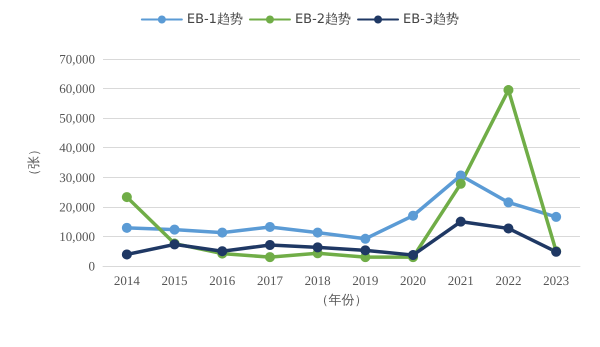  What do you see at coordinates (342, 300) in the screenshot?
I see `x-axis-title: （年份）` at bounding box center [342, 300].